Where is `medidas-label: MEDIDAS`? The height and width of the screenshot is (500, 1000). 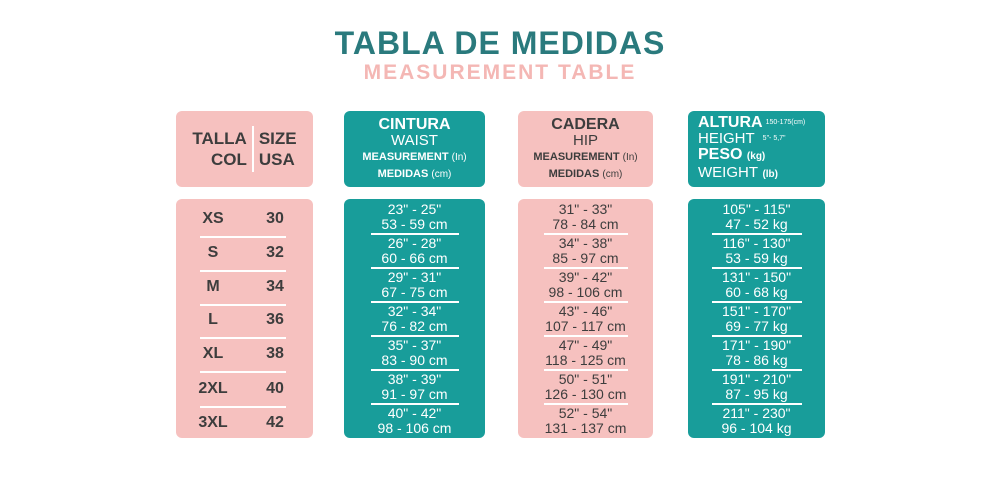
medidas-label: MEDIDAS is located at coordinates (403, 174).